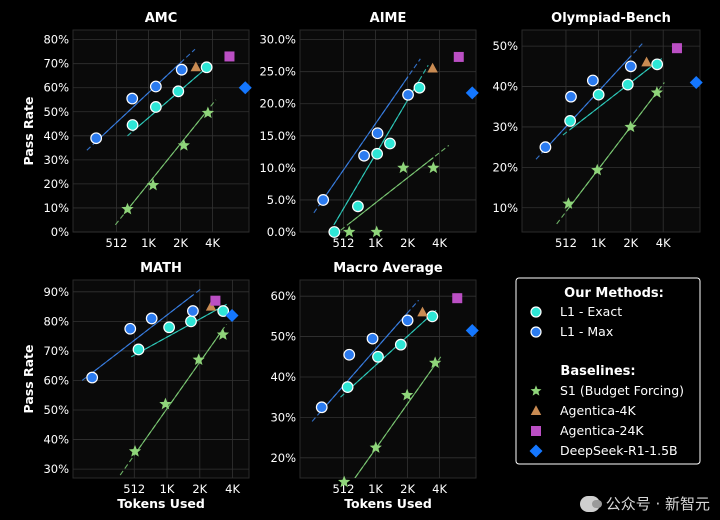 Image resolution: width=720 pixels, height=520 pixels. What do you see at coordinates (388, 18) in the screenshot?
I see `chart-title: AIME` at bounding box center [388, 18].